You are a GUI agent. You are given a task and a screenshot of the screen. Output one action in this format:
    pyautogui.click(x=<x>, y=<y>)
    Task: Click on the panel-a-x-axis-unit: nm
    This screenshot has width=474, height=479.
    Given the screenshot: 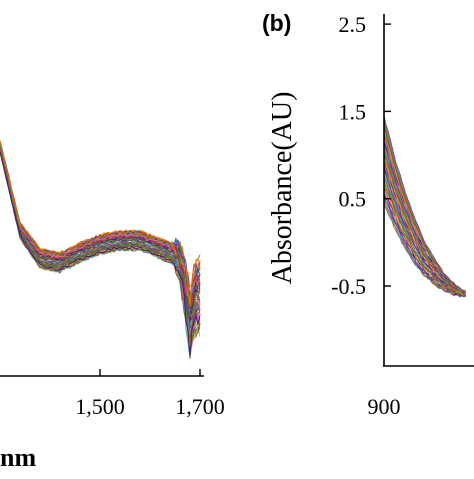 What is the action you would take?
    pyautogui.click(x=18, y=457)
    